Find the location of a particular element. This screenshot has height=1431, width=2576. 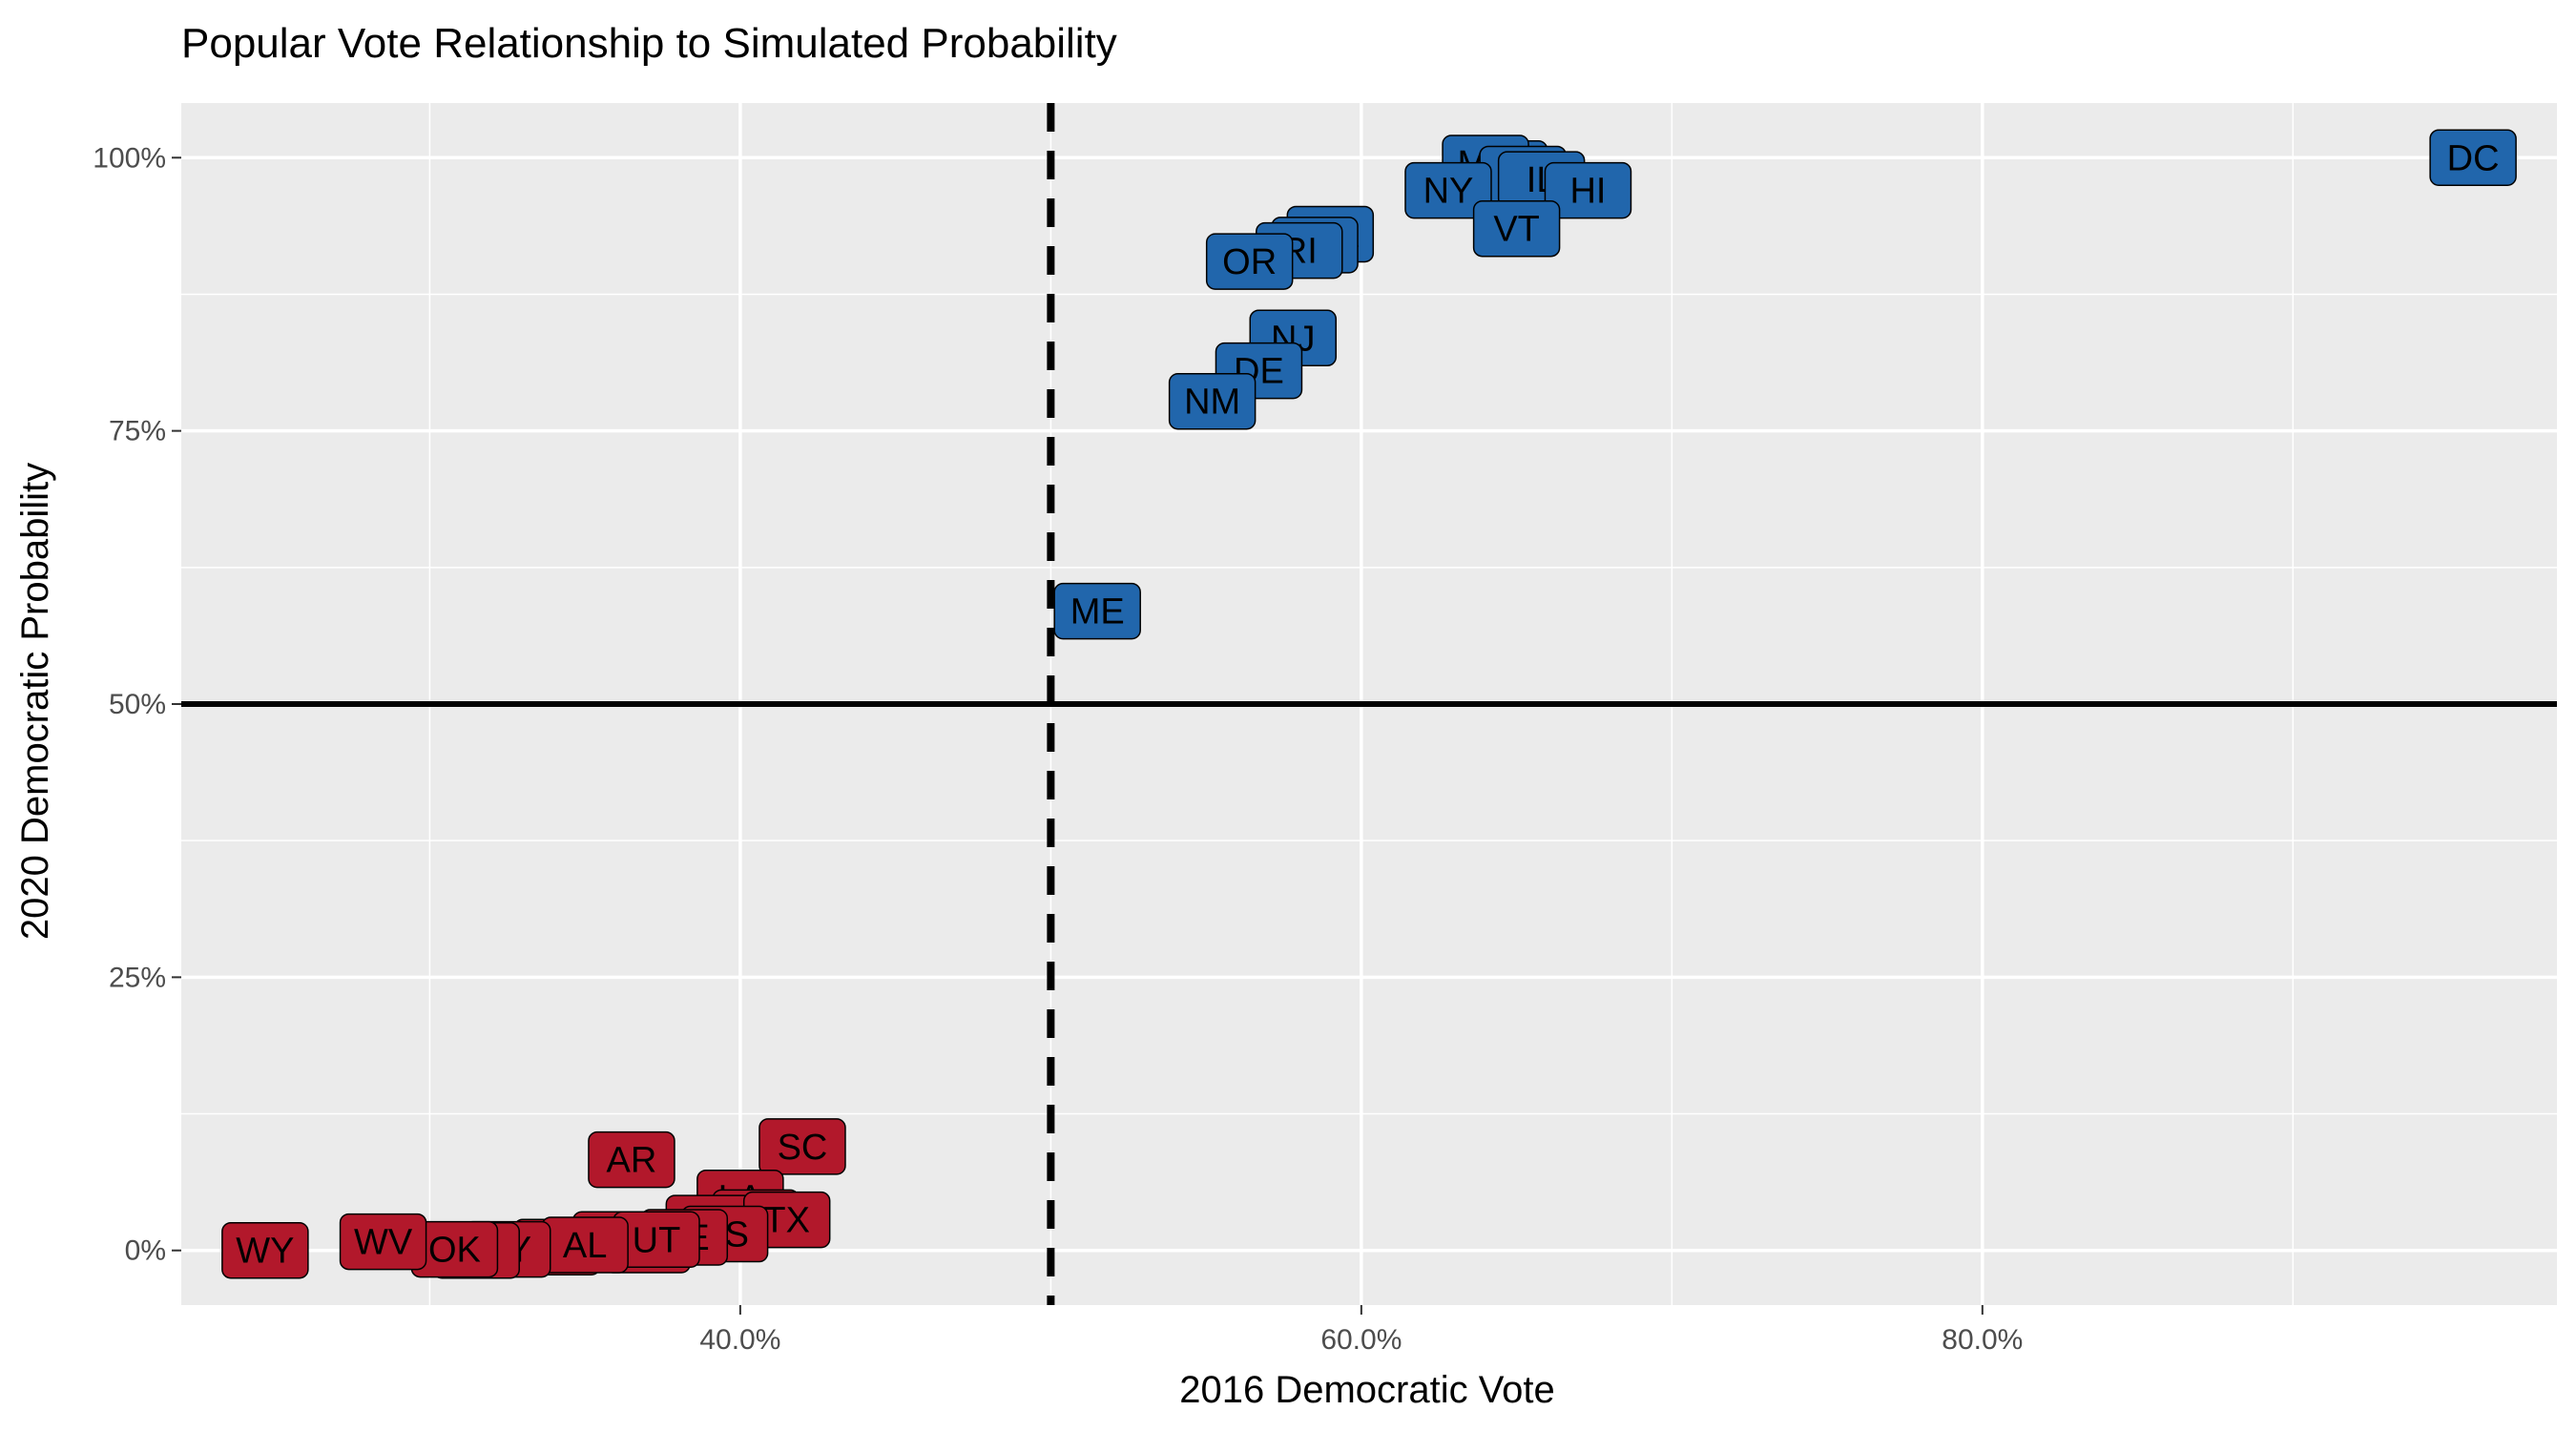

point-label-wy: WY is located at coordinates (265, 1250).